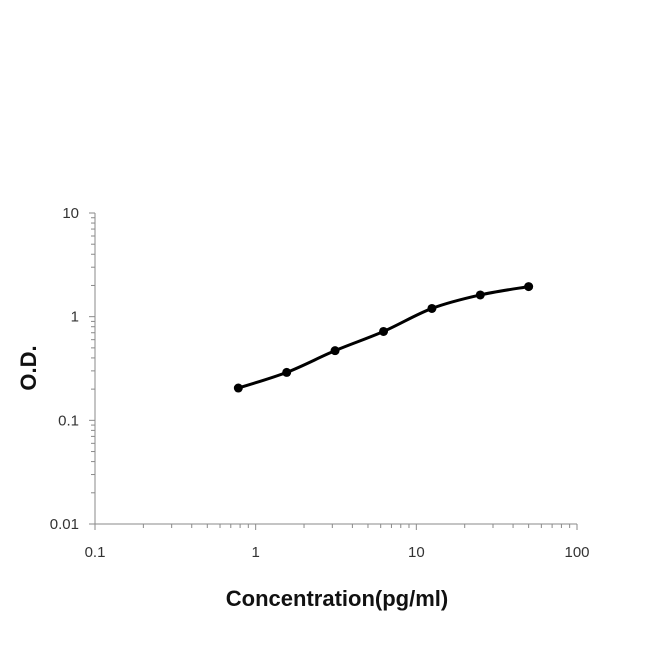  I want to click on y-tick-label: 1, so click(75, 317).